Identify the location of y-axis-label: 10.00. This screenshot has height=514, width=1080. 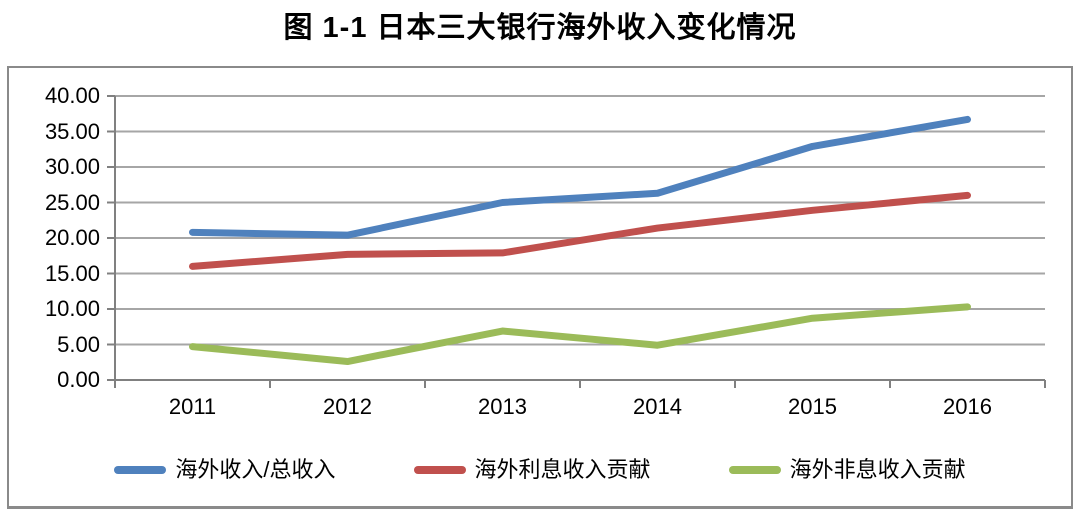
(72, 308).